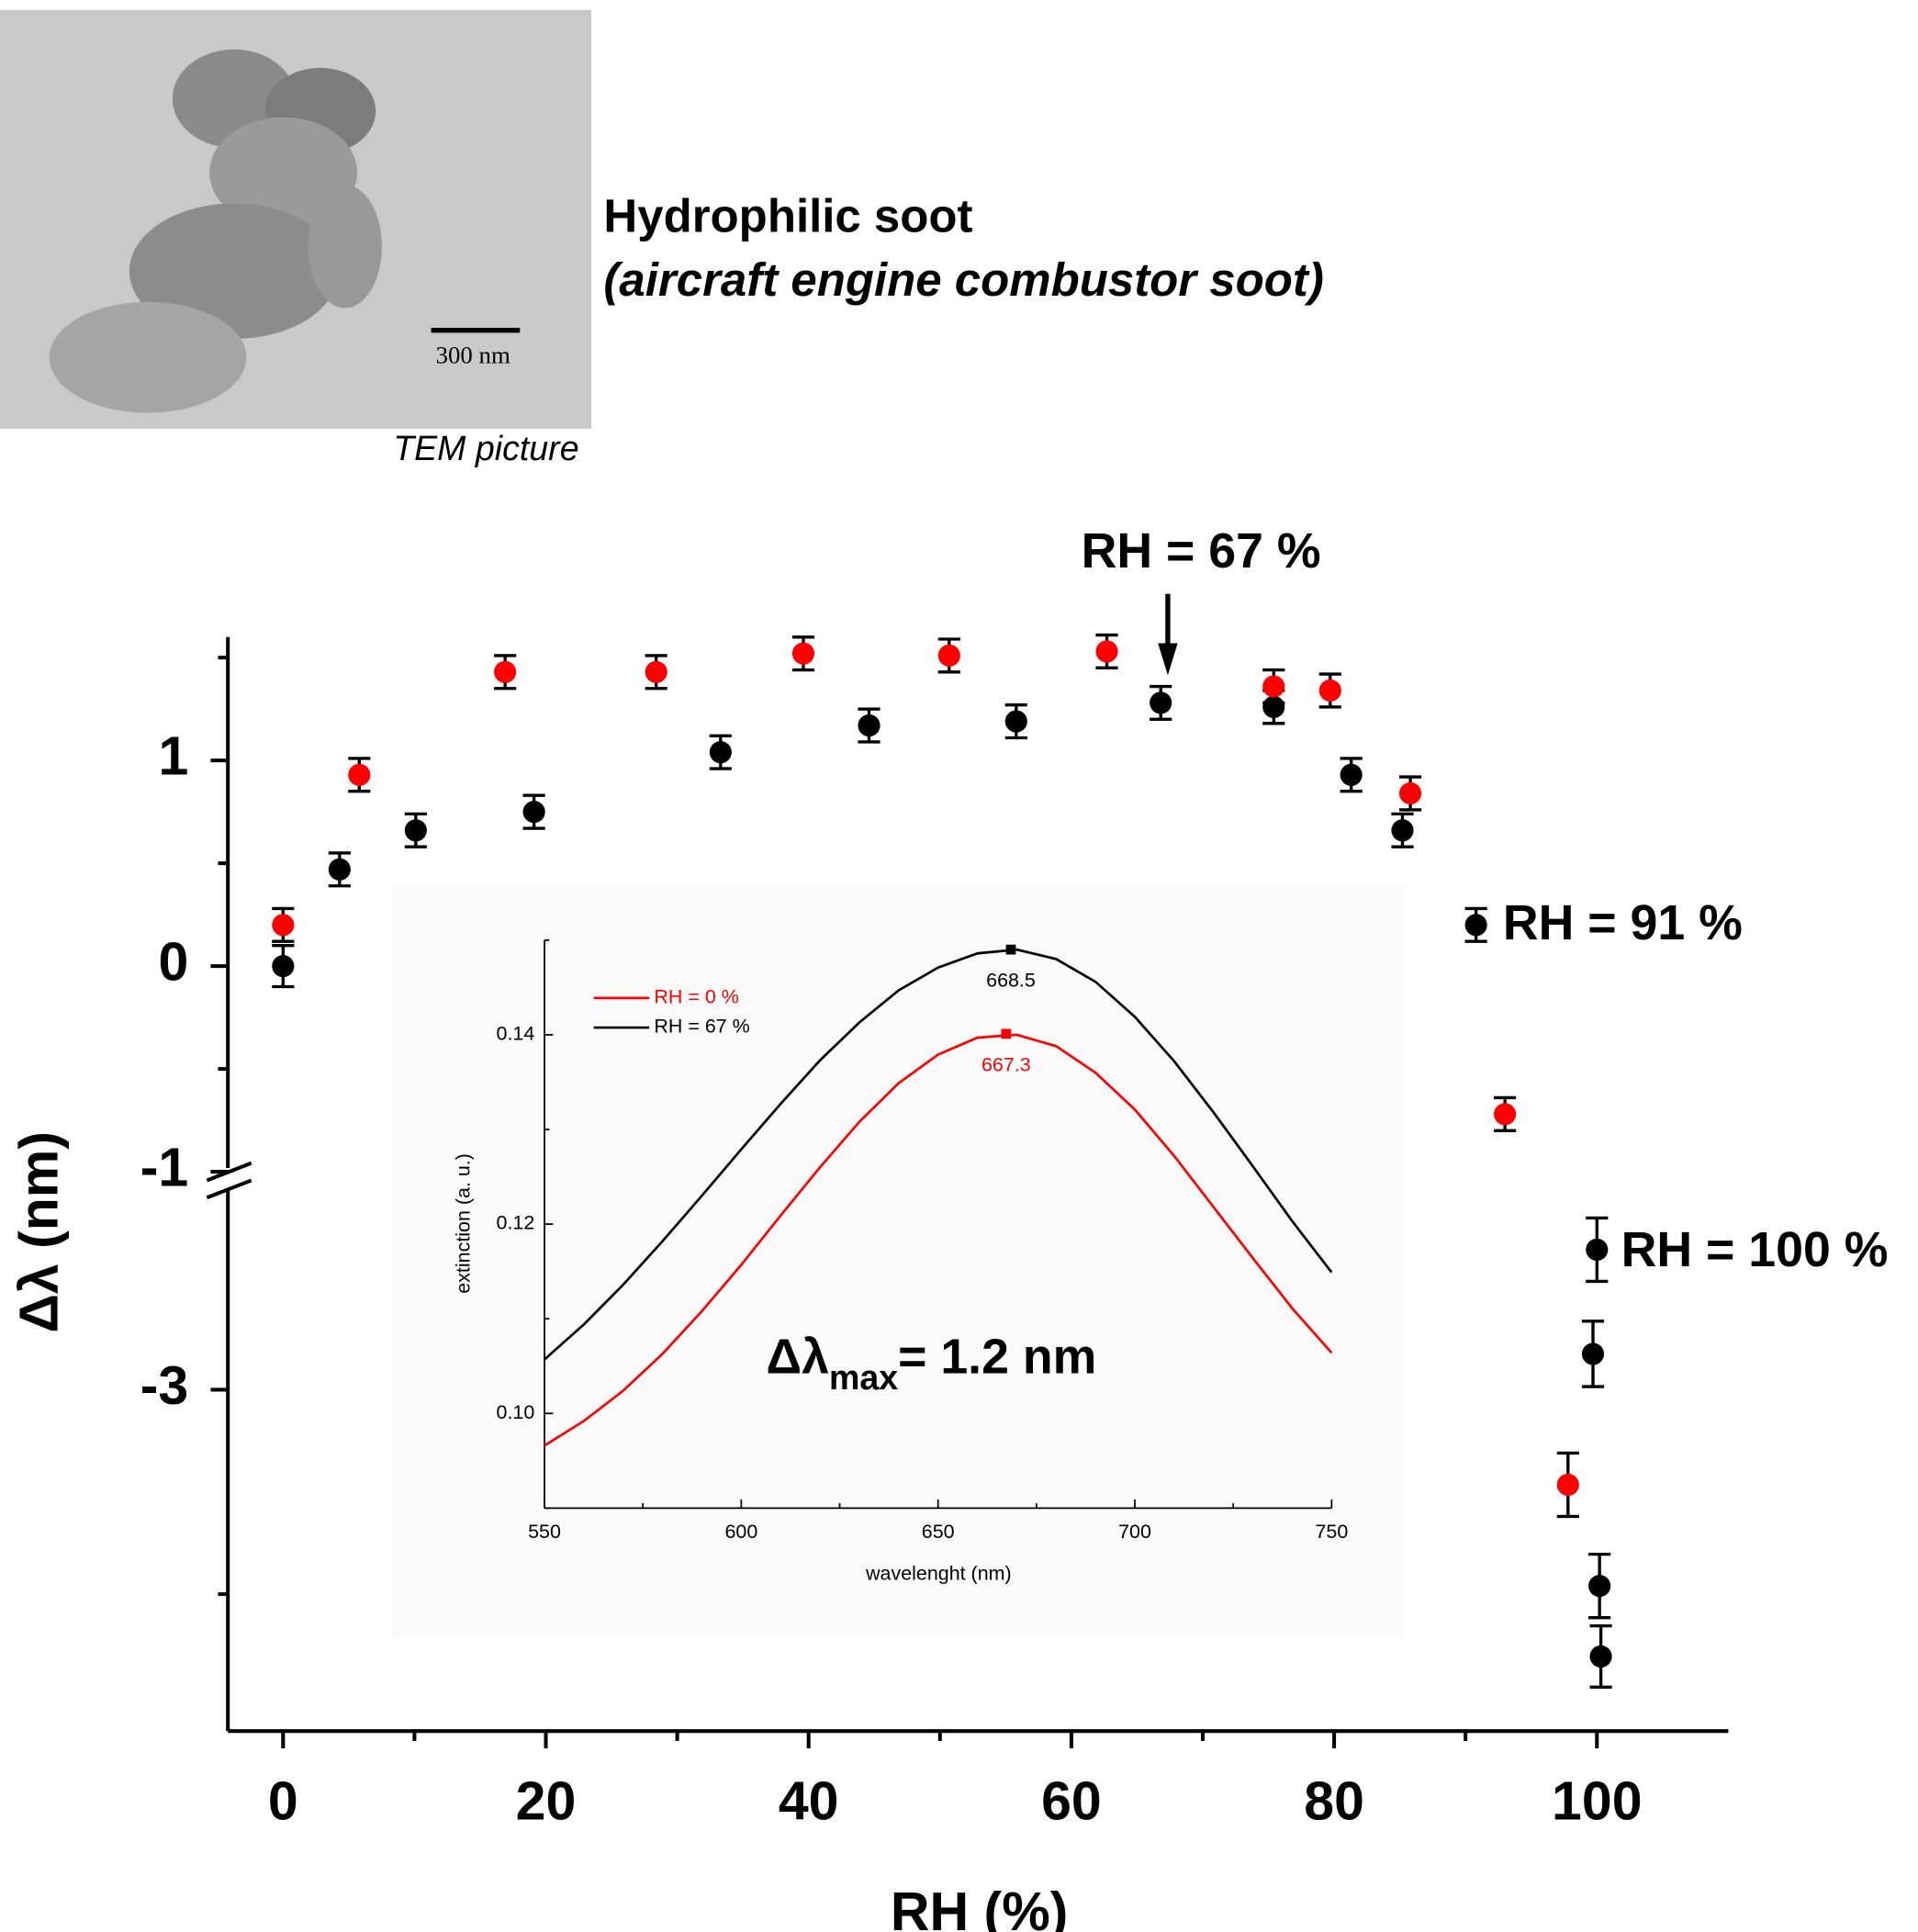 The image size is (1918, 1932). I want to click on annotation: RH = 67 %, so click(1202, 550).